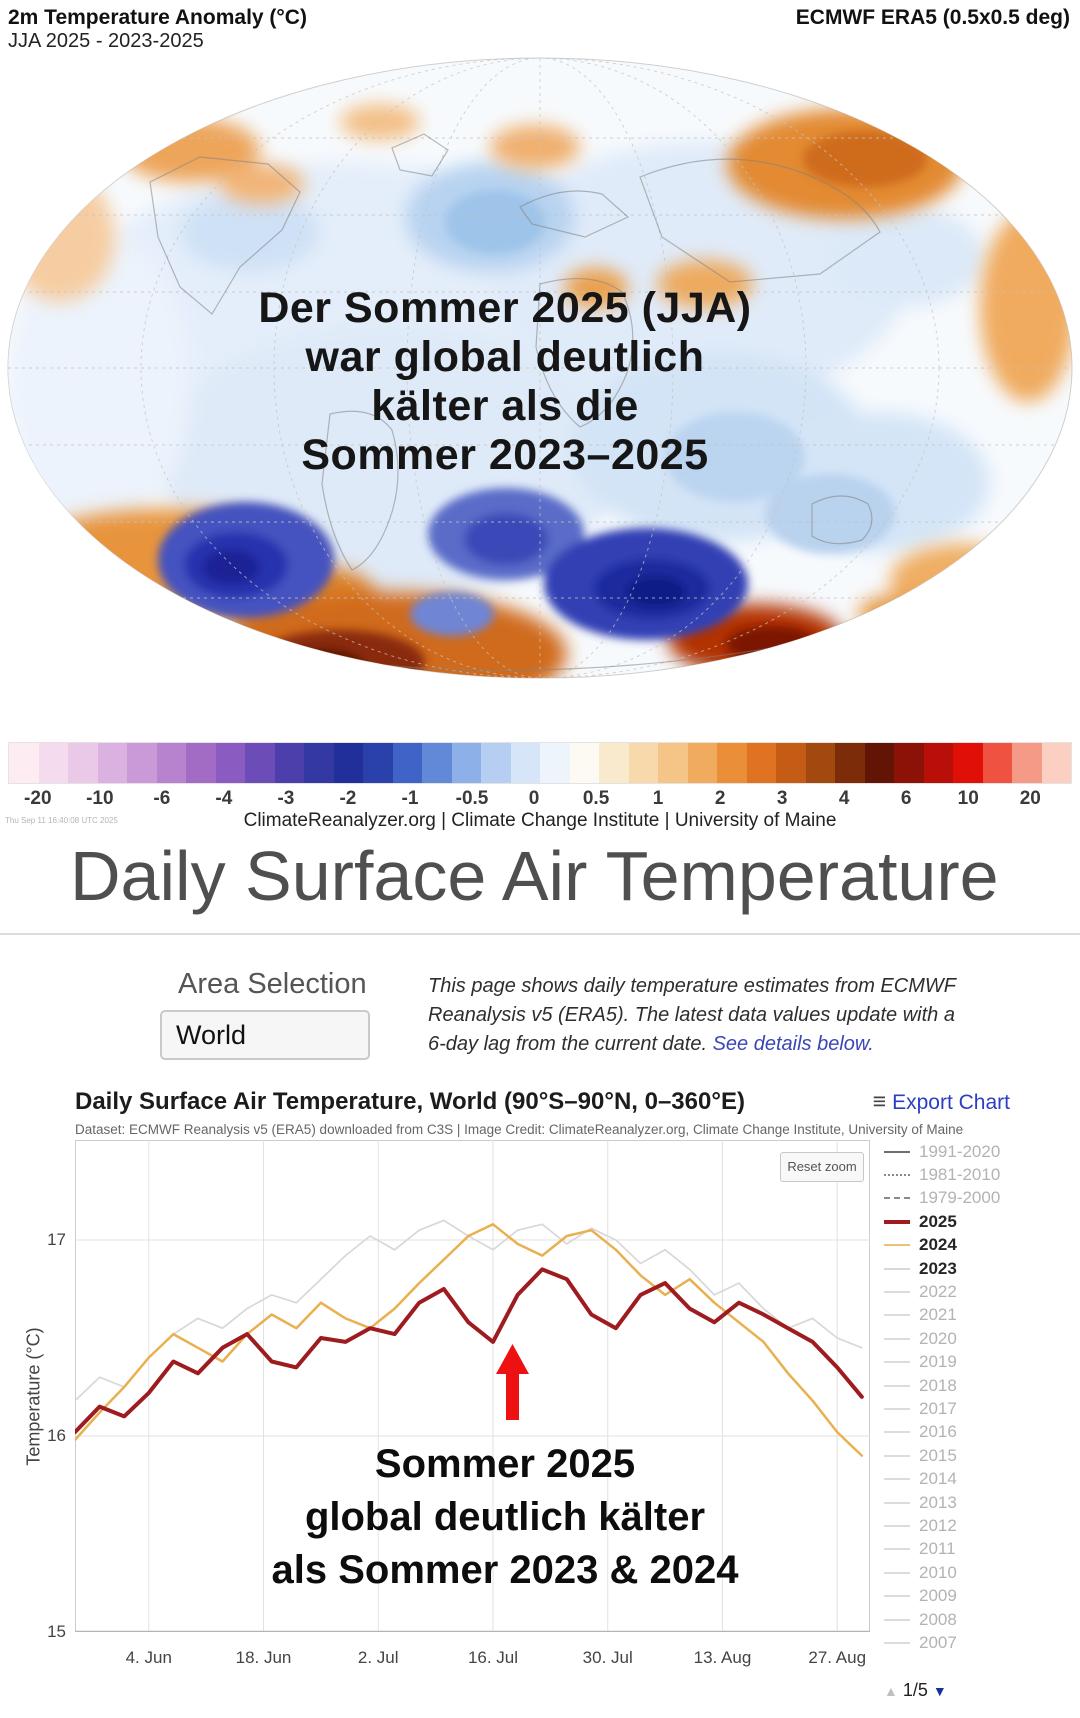 This screenshot has width=1080, height=1718. I want to click on legend-label: 2022, so click(938, 1292).